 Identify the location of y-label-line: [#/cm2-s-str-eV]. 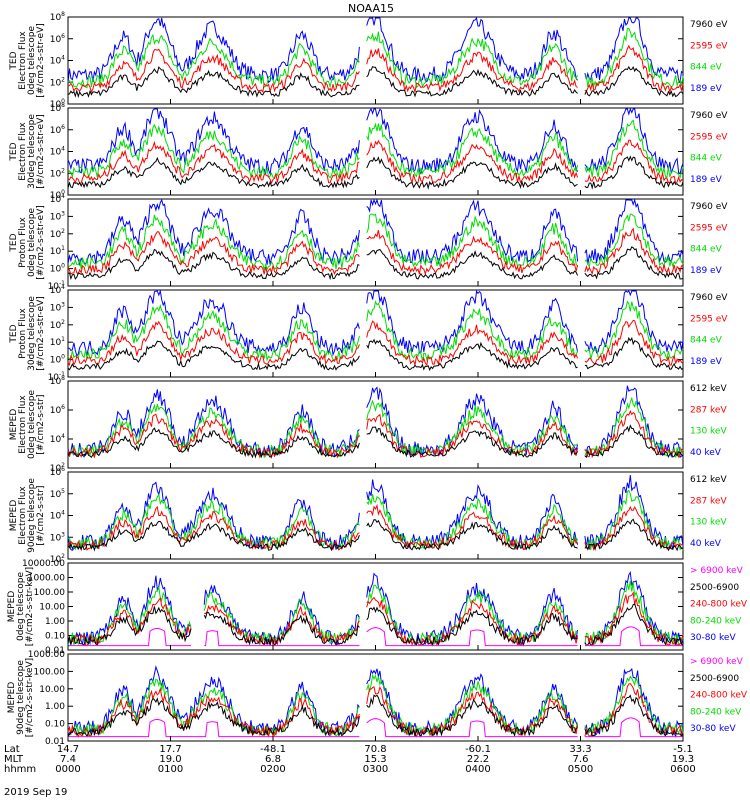
(41, 242).